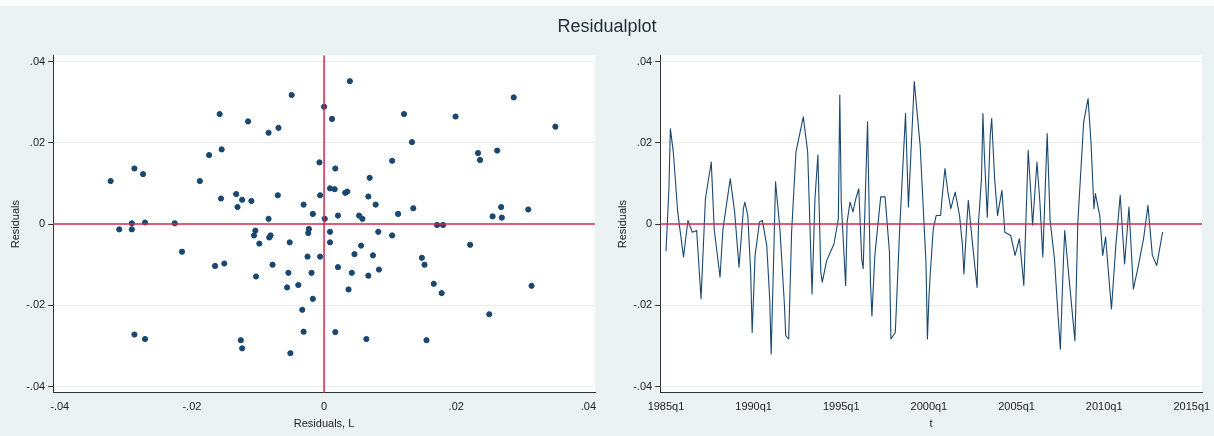 The width and height of the screenshot is (1214, 436). What do you see at coordinates (666, 406) in the screenshot?
I see `x-tick-label: 1985q1` at bounding box center [666, 406].